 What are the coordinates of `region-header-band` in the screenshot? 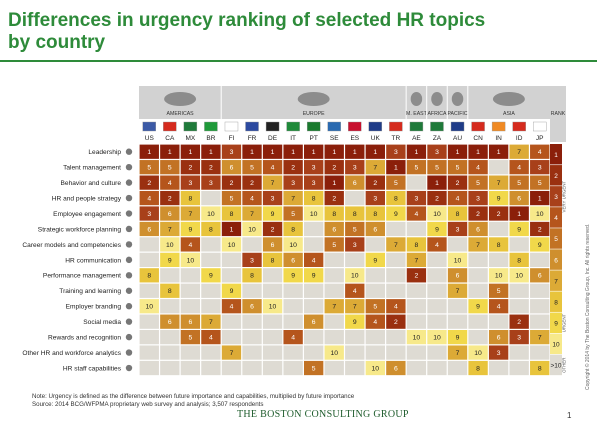 It's located at (344, 102).